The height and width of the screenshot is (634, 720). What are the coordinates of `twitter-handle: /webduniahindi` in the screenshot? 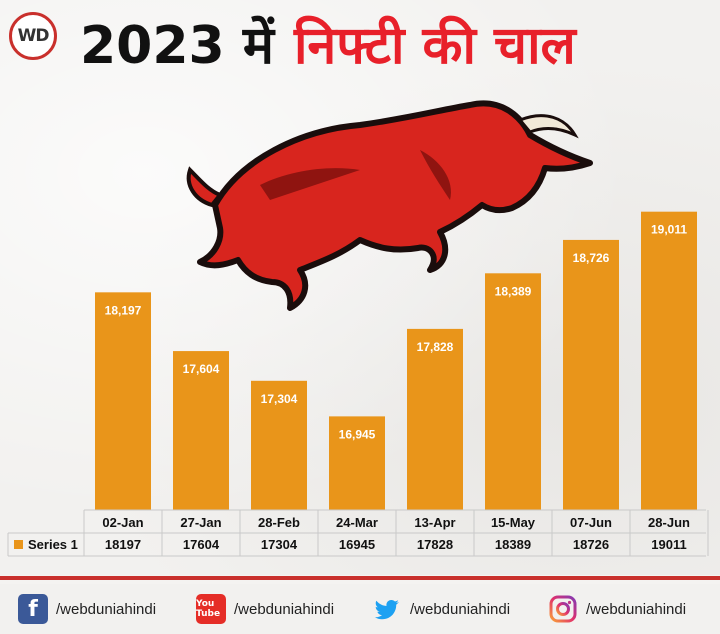 It's located at (460, 609).